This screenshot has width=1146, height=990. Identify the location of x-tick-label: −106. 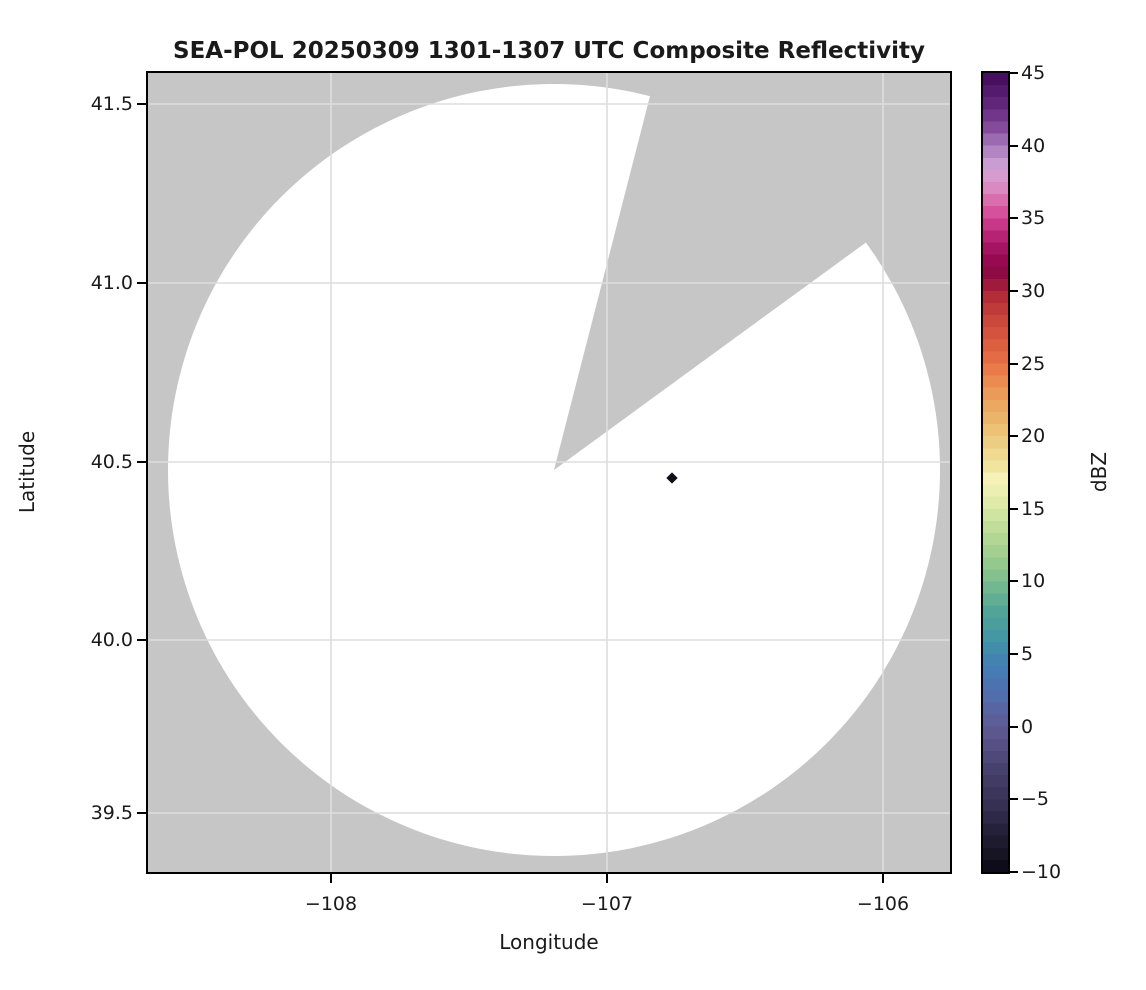
(883, 904).